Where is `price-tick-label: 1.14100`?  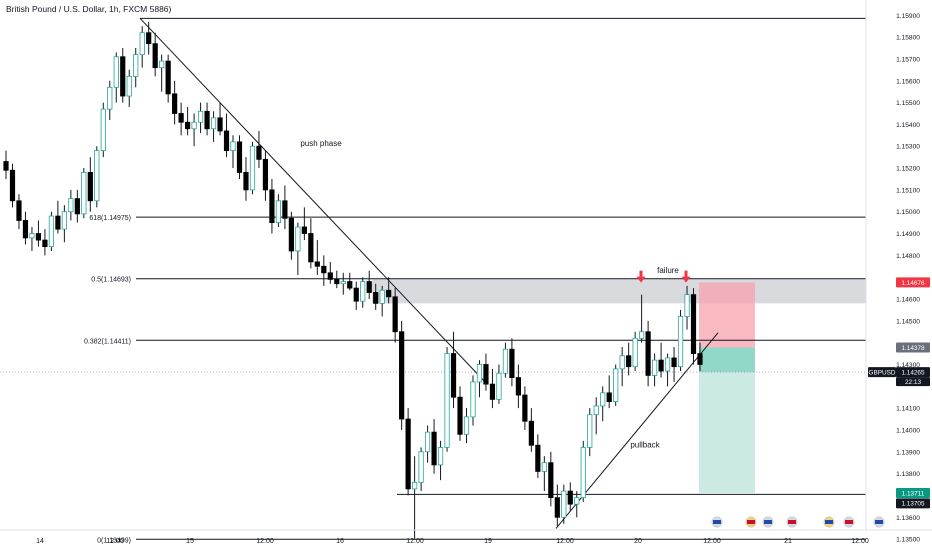 price-tick-label: 1.14100 is located at coordinates (908, 409).